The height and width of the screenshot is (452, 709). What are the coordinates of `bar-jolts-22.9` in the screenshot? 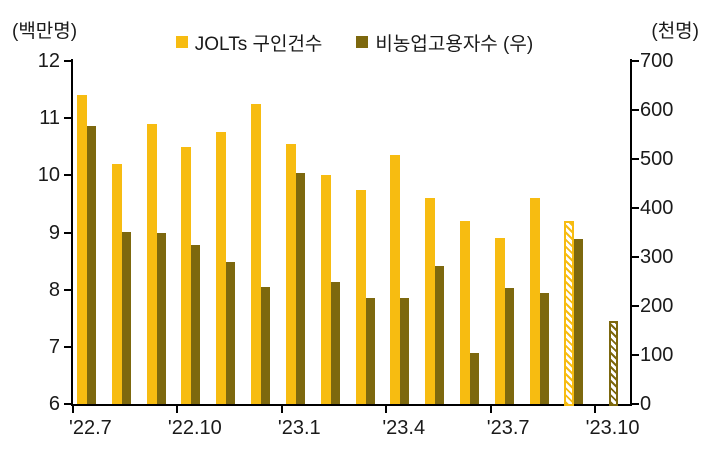 It's located at (151, 263).